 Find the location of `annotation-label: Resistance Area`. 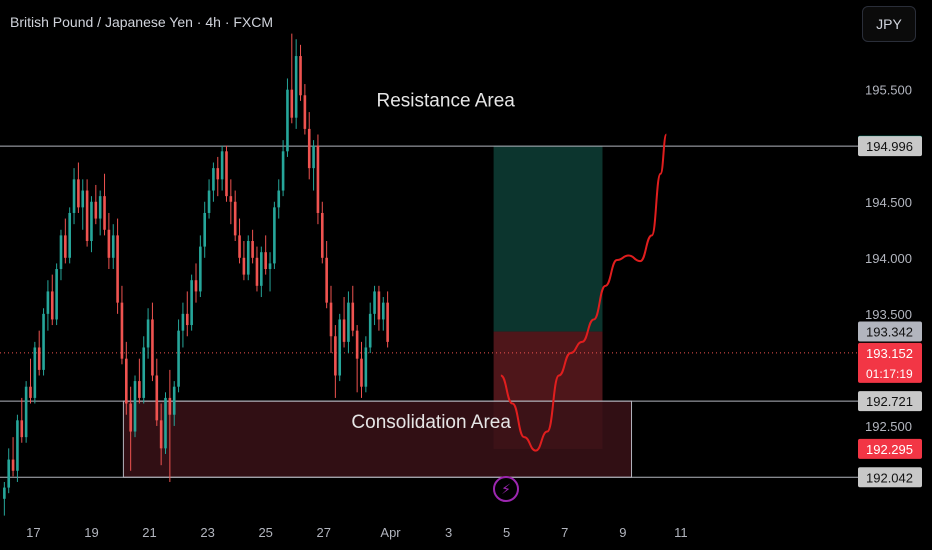

annotation-label: Resistance Area is located at coordinates (446, 100).